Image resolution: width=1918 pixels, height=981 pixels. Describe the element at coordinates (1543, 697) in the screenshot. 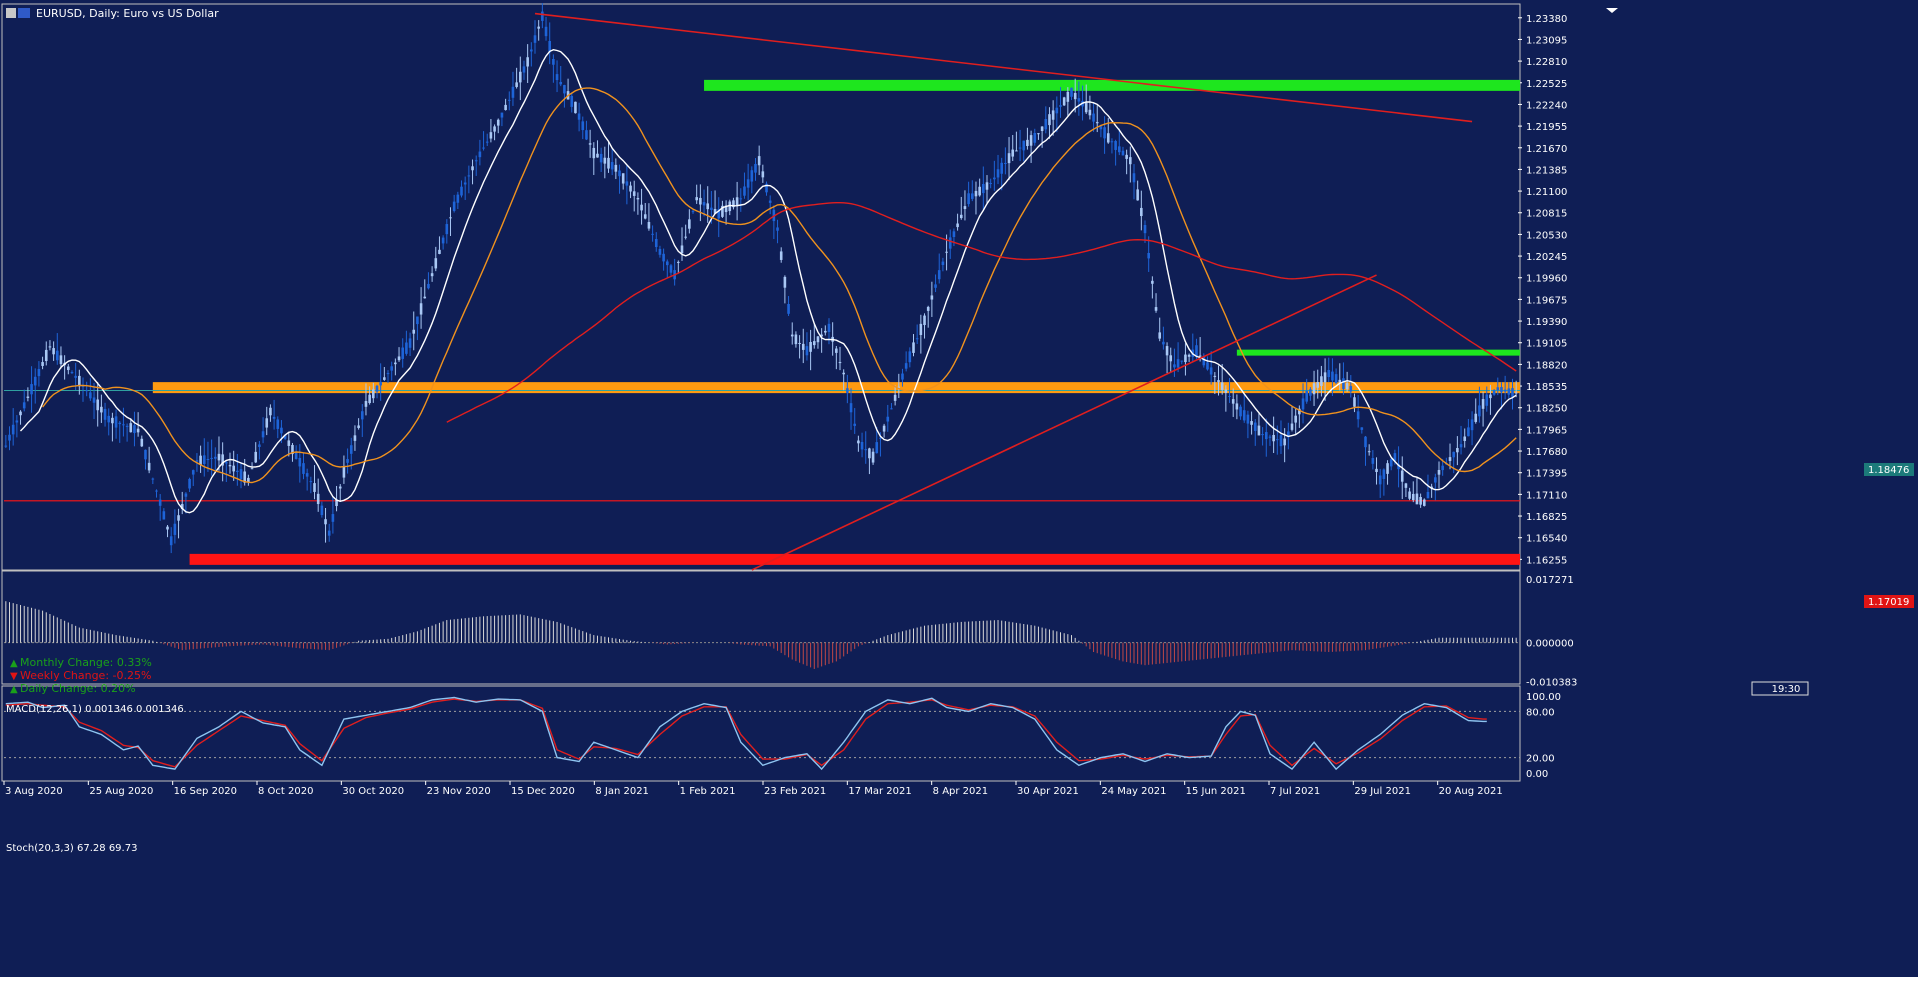

I see `stoch-tick-label: 100.00` at that location.